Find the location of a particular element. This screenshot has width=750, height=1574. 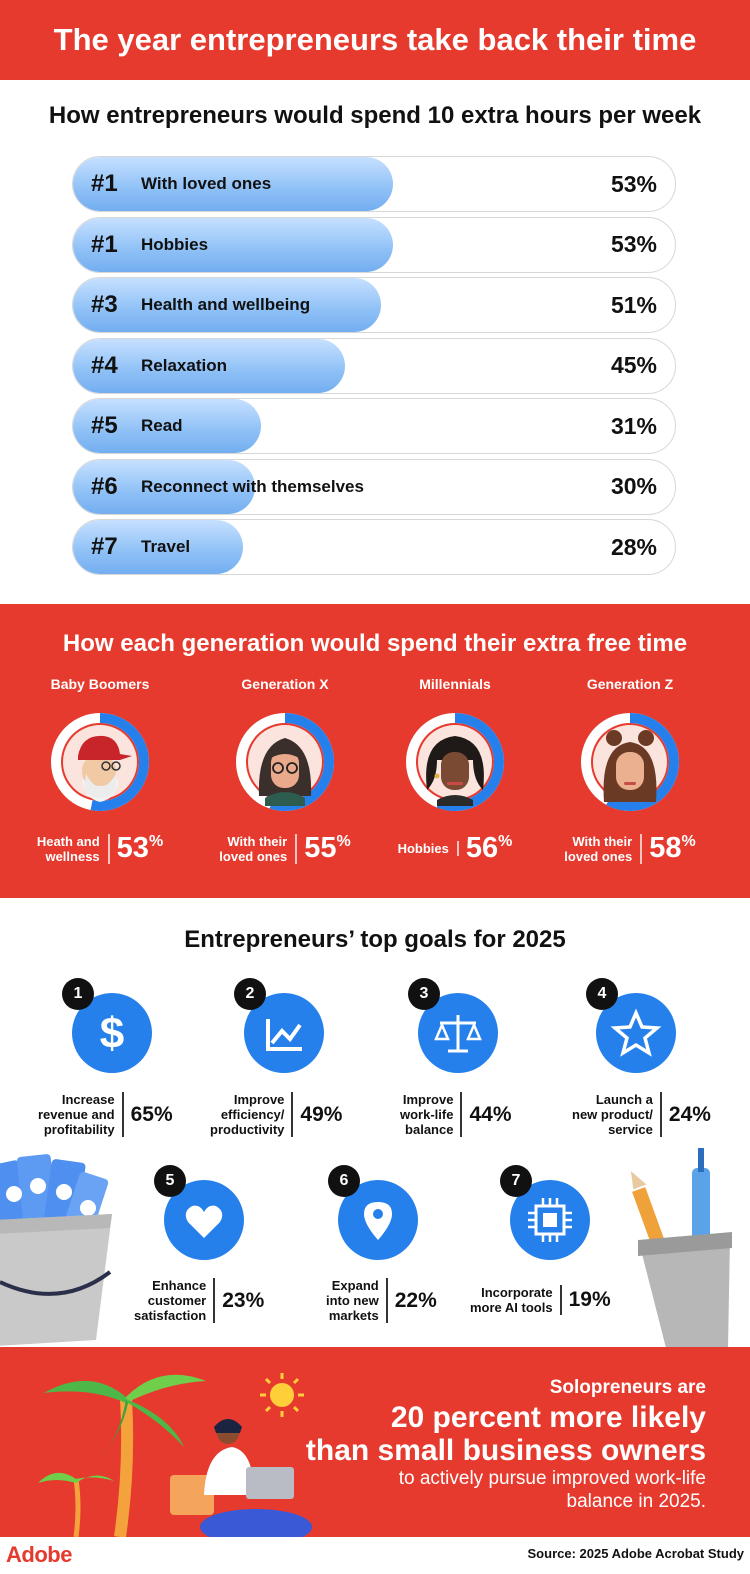

ranking-row: #4 Relaxation 45% is located at coordinates (374, 365).